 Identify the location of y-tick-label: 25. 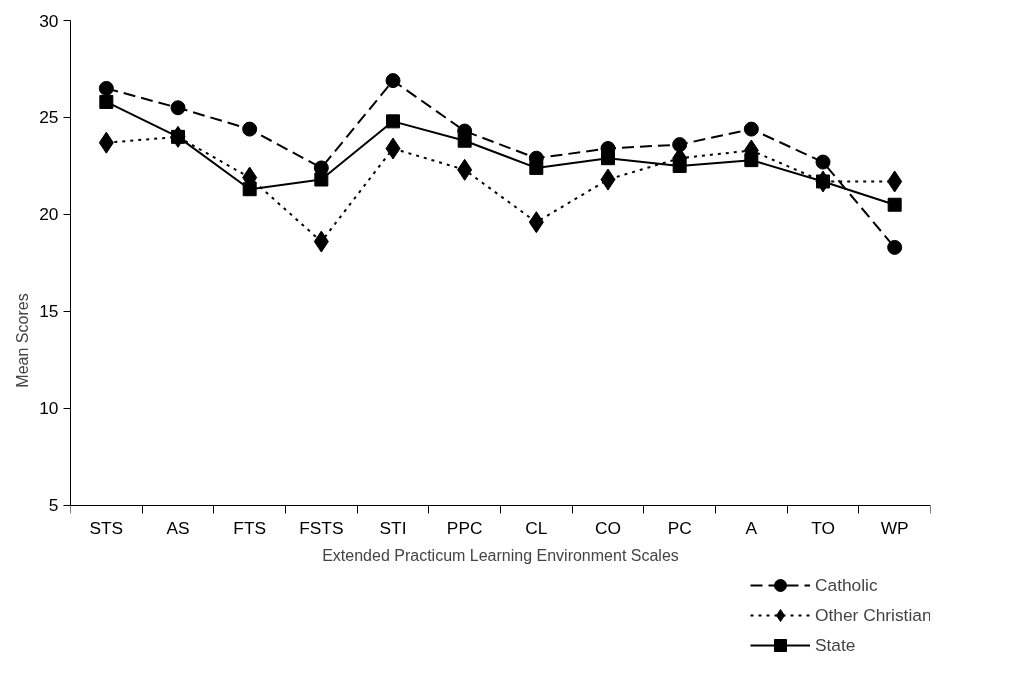
(49, 117).